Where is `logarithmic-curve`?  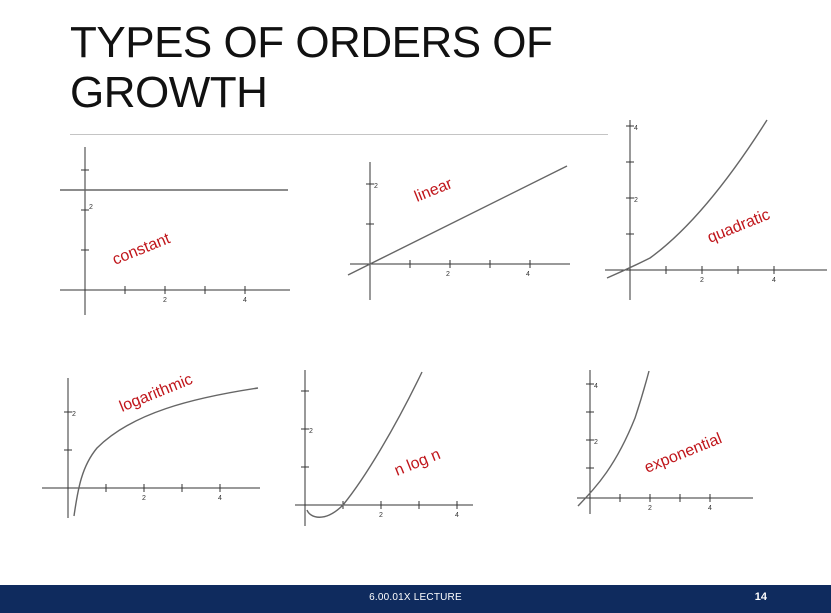
logarithmic-curve is located at coordinates (166, 452).